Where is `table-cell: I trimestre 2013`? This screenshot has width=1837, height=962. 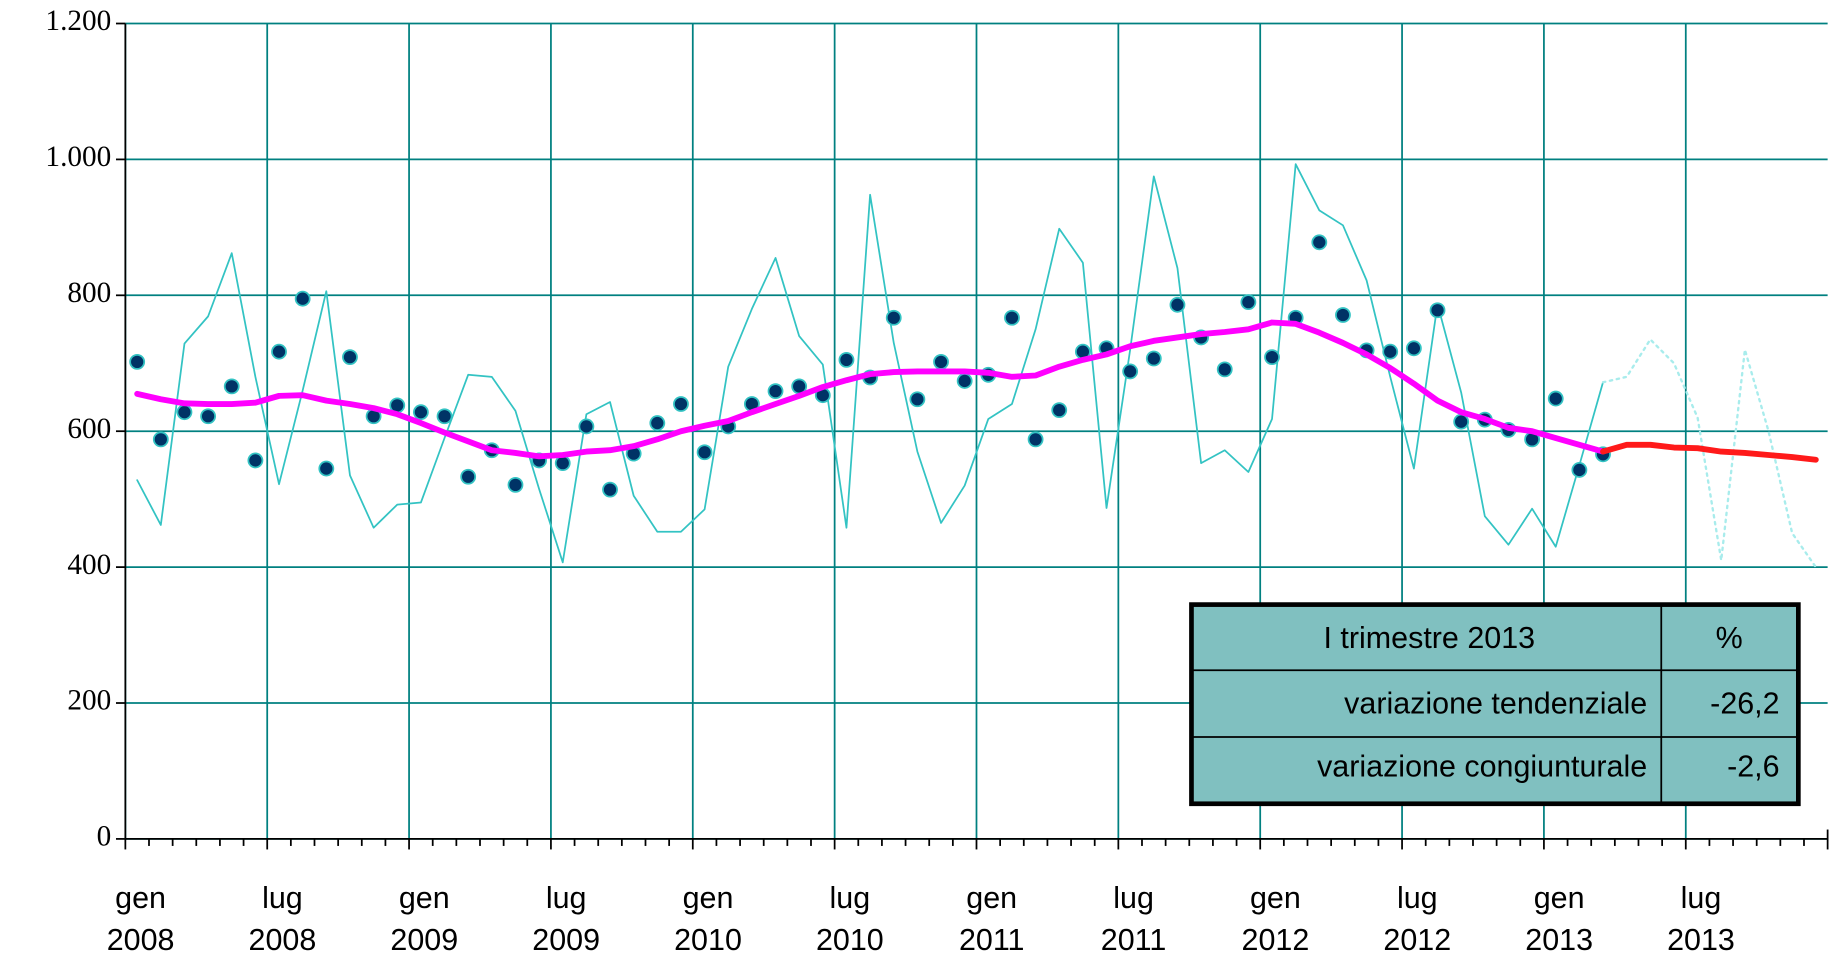 table-cell: I trimestre 2013 is located at coordinates (1430, 638).